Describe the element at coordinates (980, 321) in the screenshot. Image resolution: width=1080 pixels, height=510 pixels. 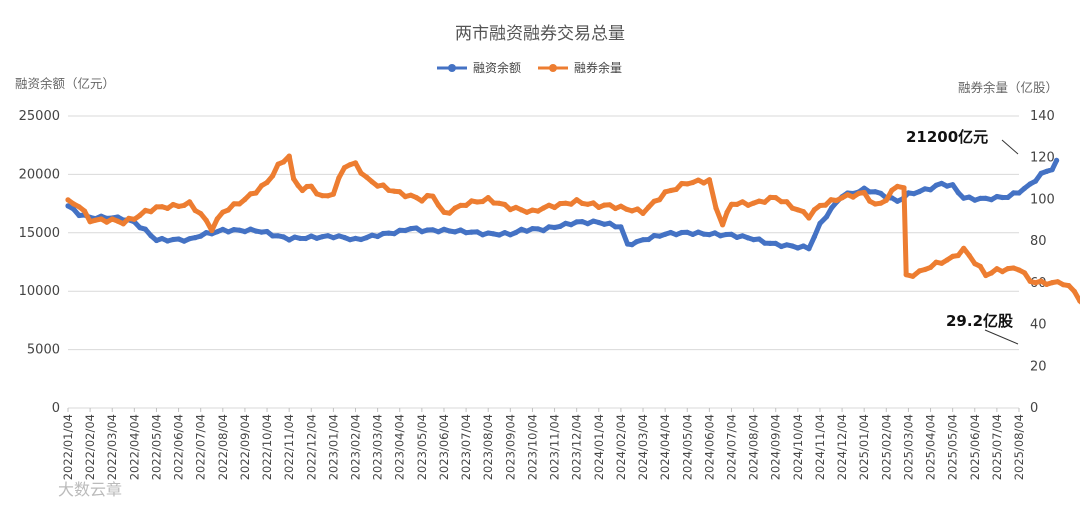
I see `annotation-short-label: 29.2亿股` at that location.